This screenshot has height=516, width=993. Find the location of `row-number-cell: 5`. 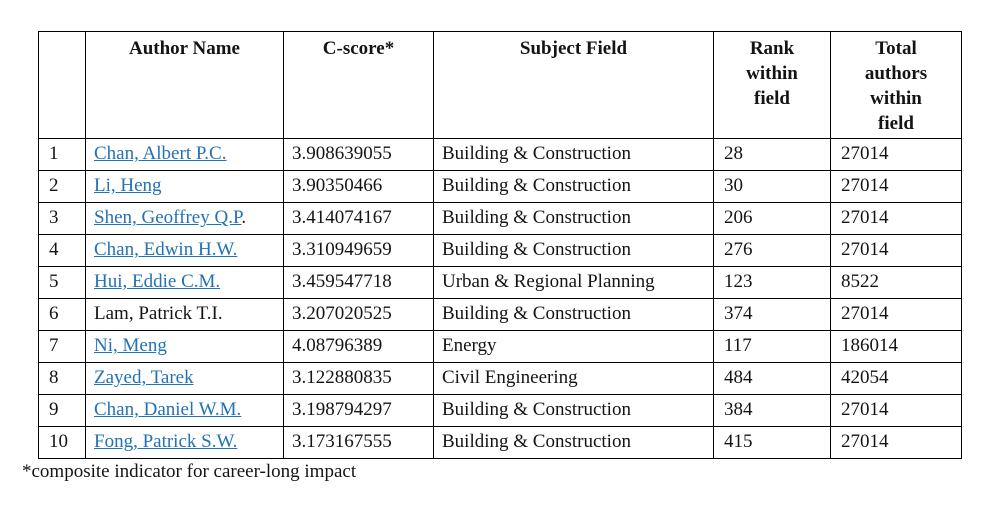

row-number-cell: 5 is located at coordinates (62, 283).